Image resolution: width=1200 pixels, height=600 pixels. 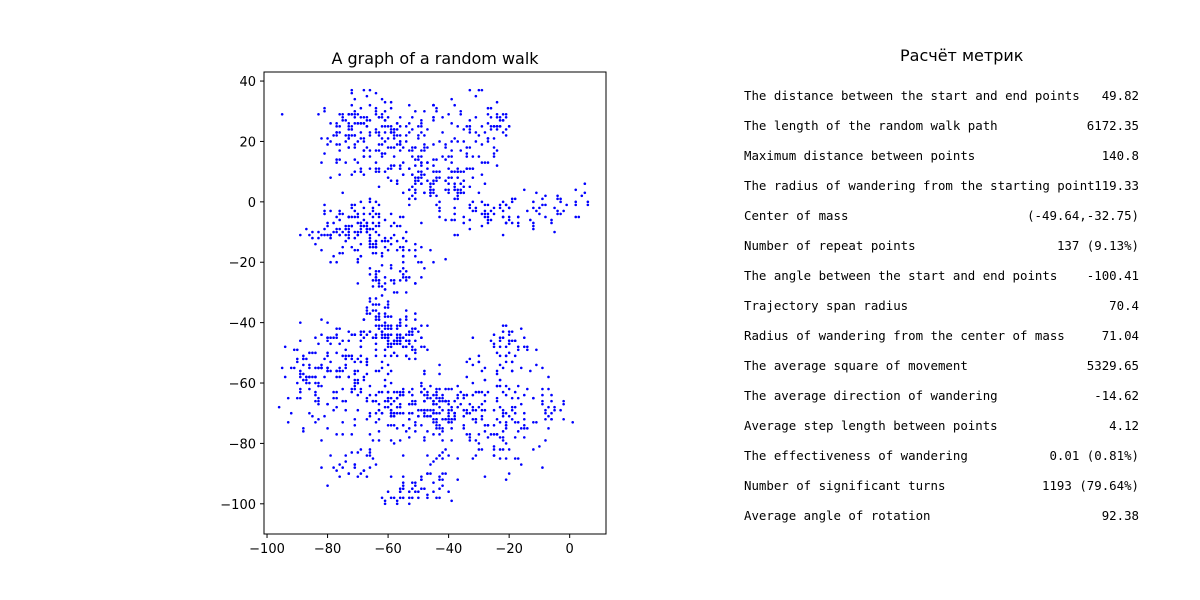 What do you see at coordinates (860, 155) in the screenshot?
I see `metric-label: Maximum distance between points` at bounding box center [860, 155].